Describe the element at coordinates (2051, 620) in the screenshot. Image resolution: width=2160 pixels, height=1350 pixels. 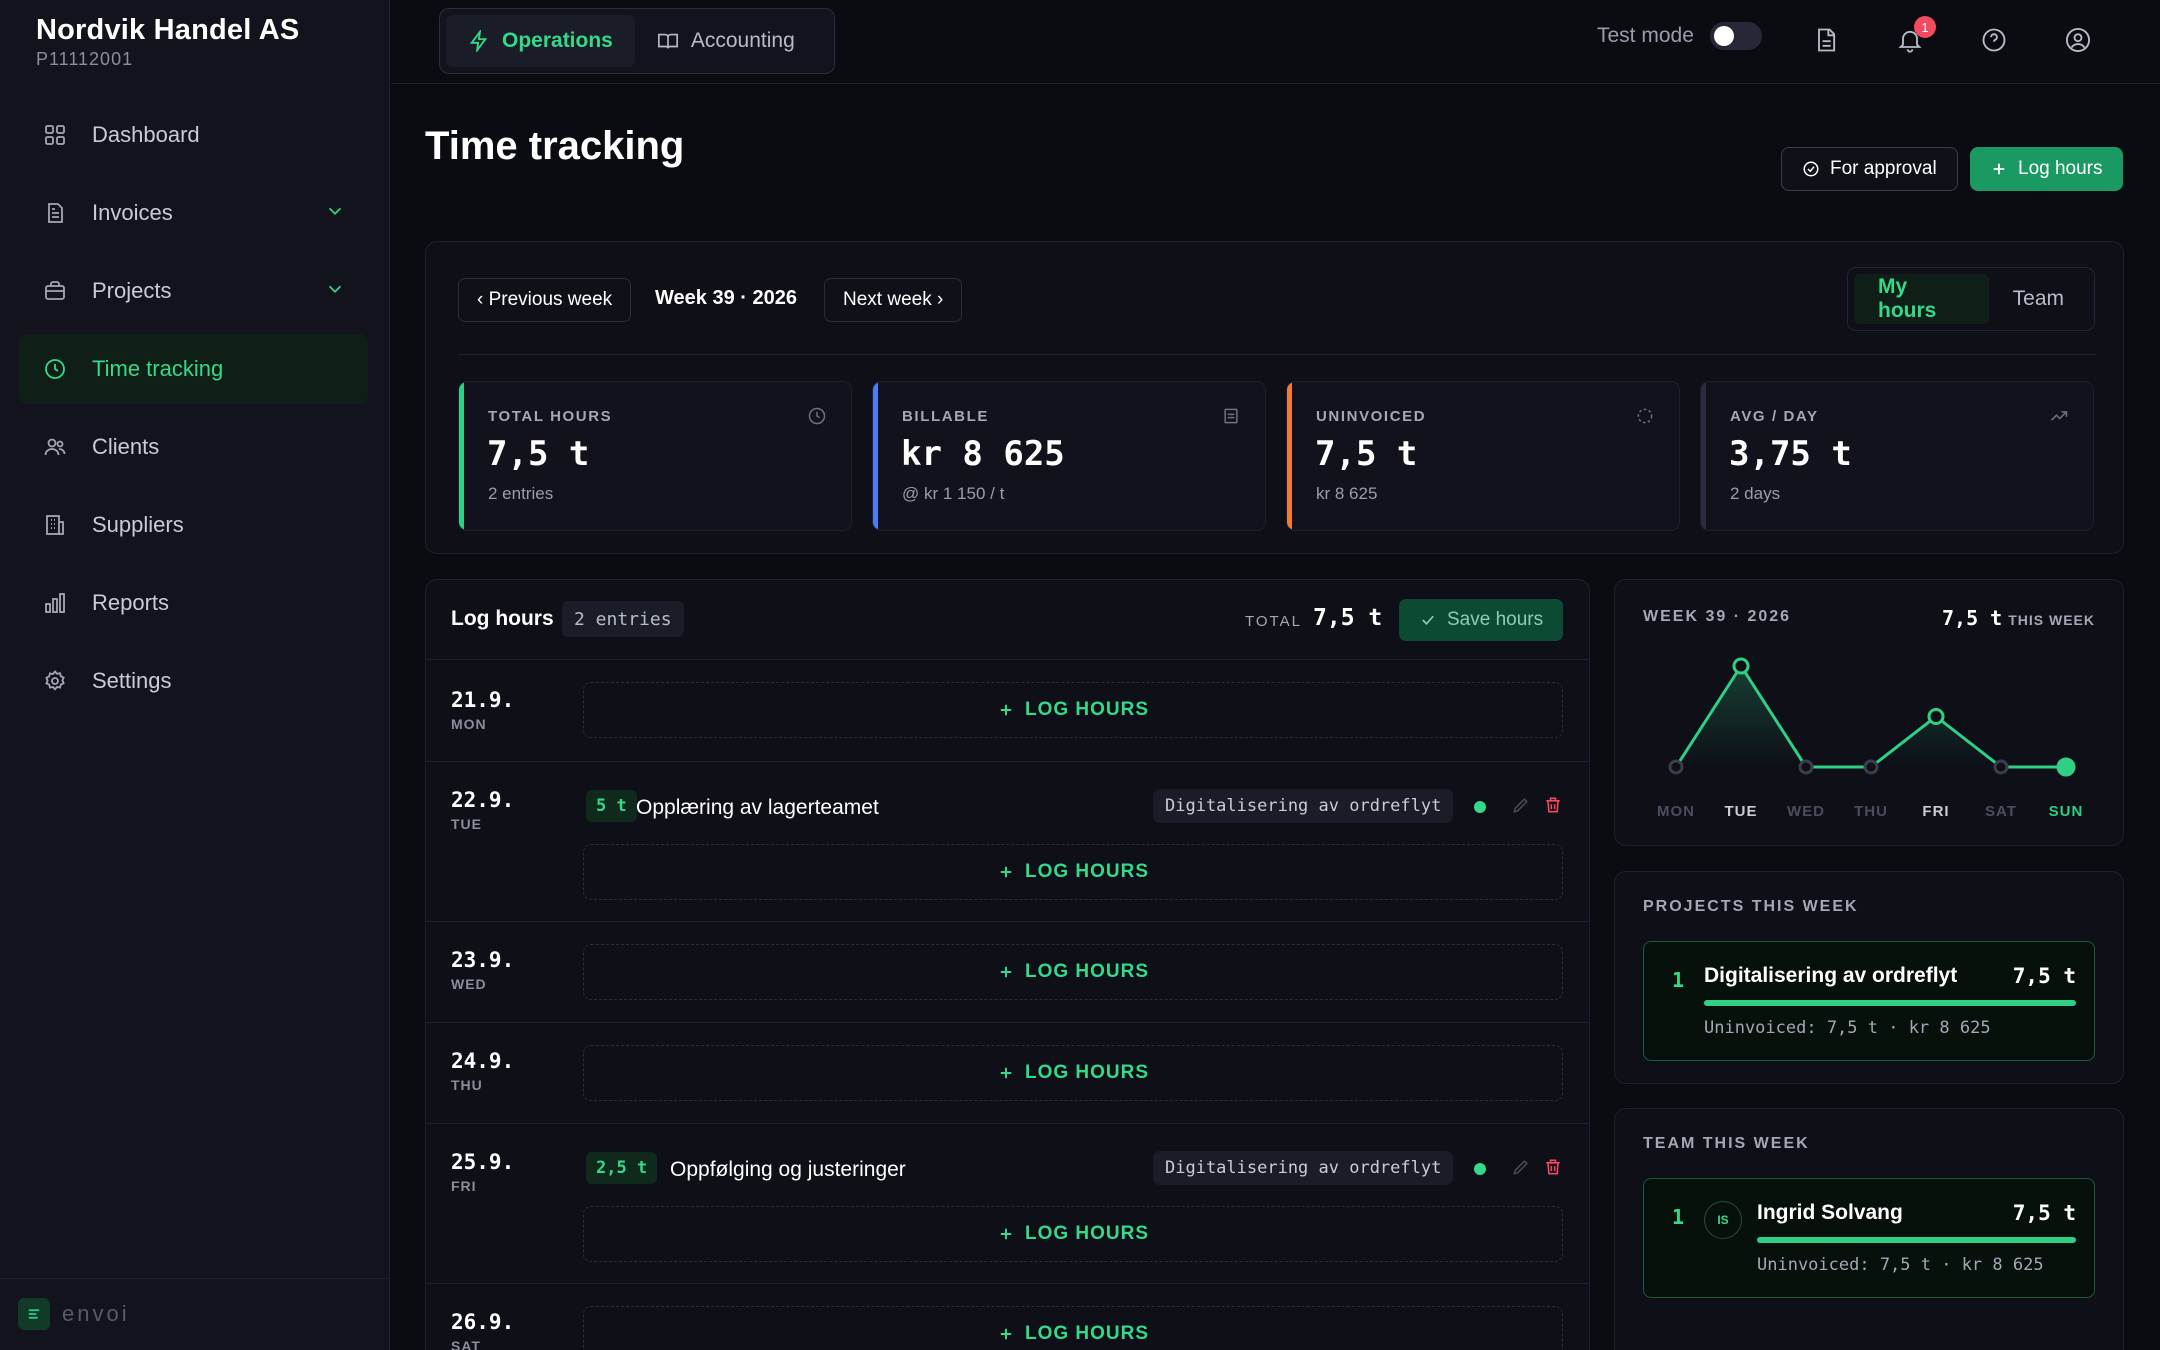
I see `week-total-suffix: THIS WEEK` at that location.